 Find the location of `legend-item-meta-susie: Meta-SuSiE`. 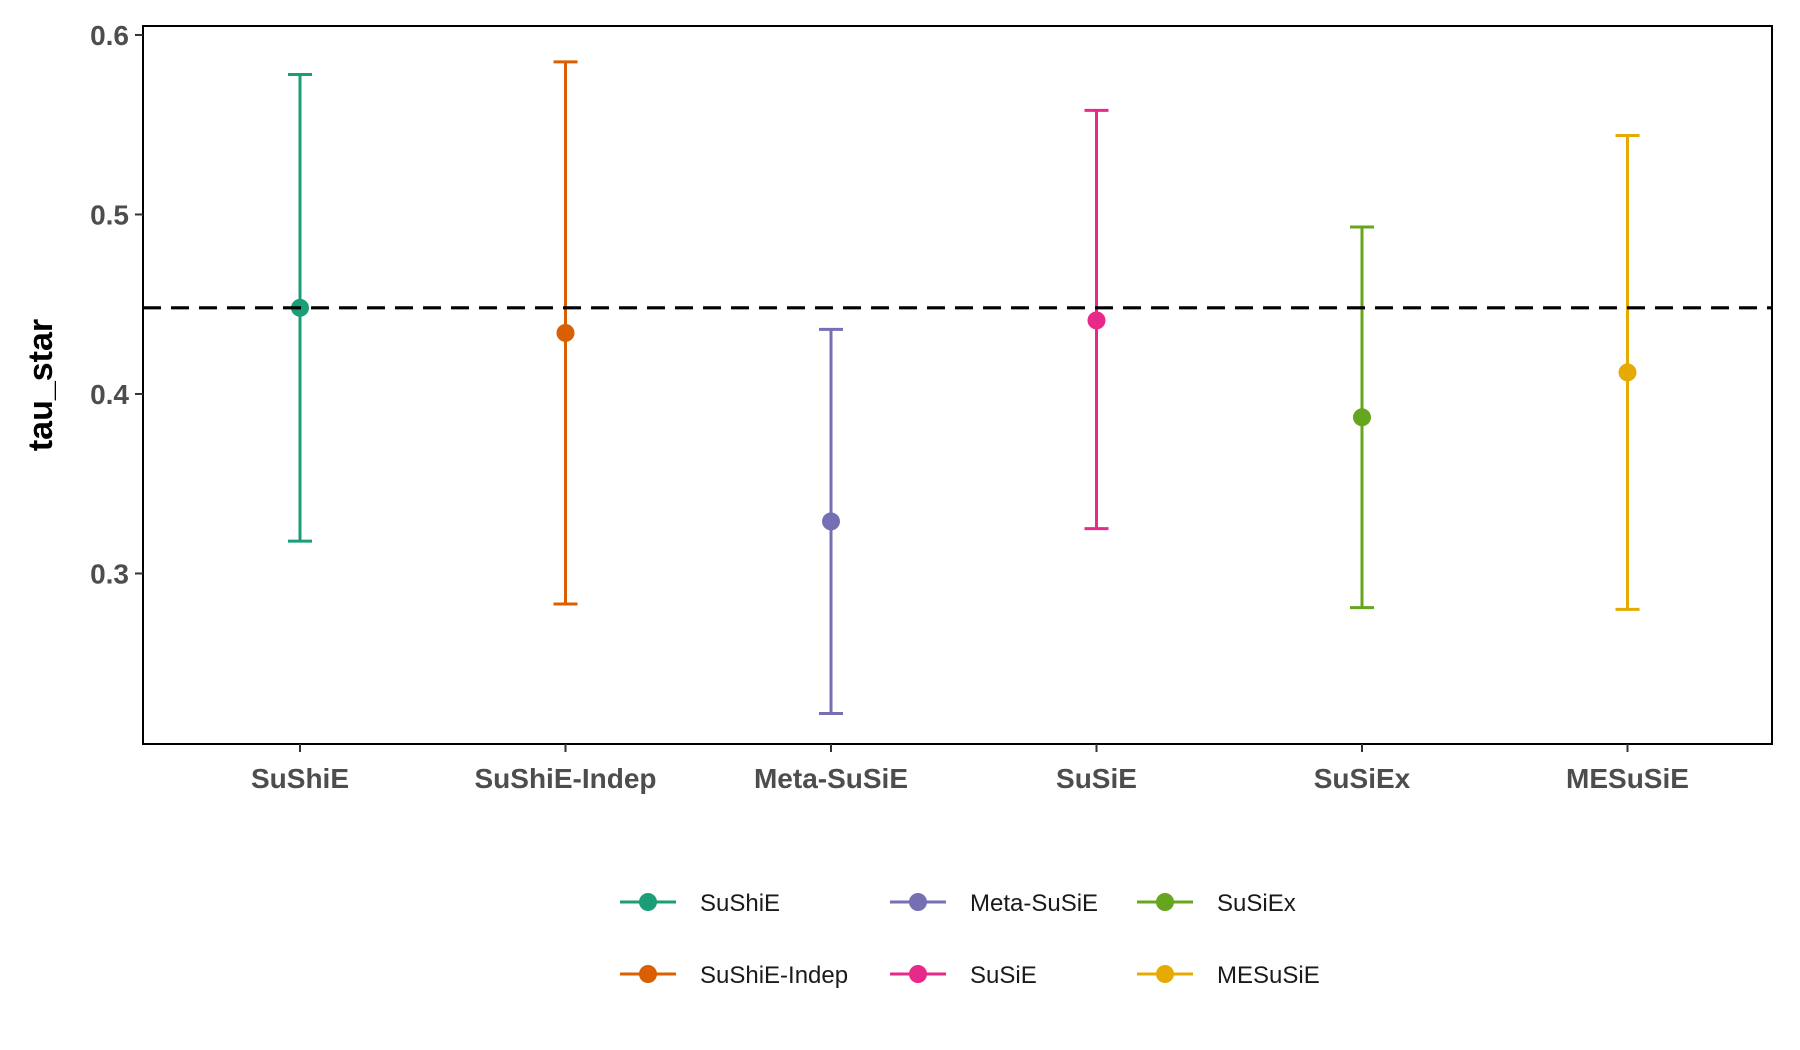

legend-item-meta-susie: Meta-SuSiE is located at coordinates (994, 903).